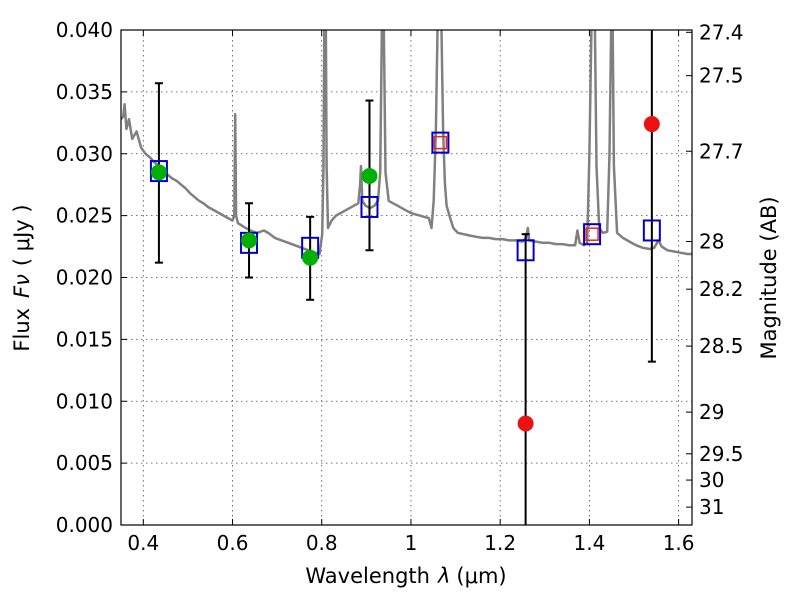 The image size is (800, 600). I want to click on x-axis-label-symbol: λ, so click(443, 576).